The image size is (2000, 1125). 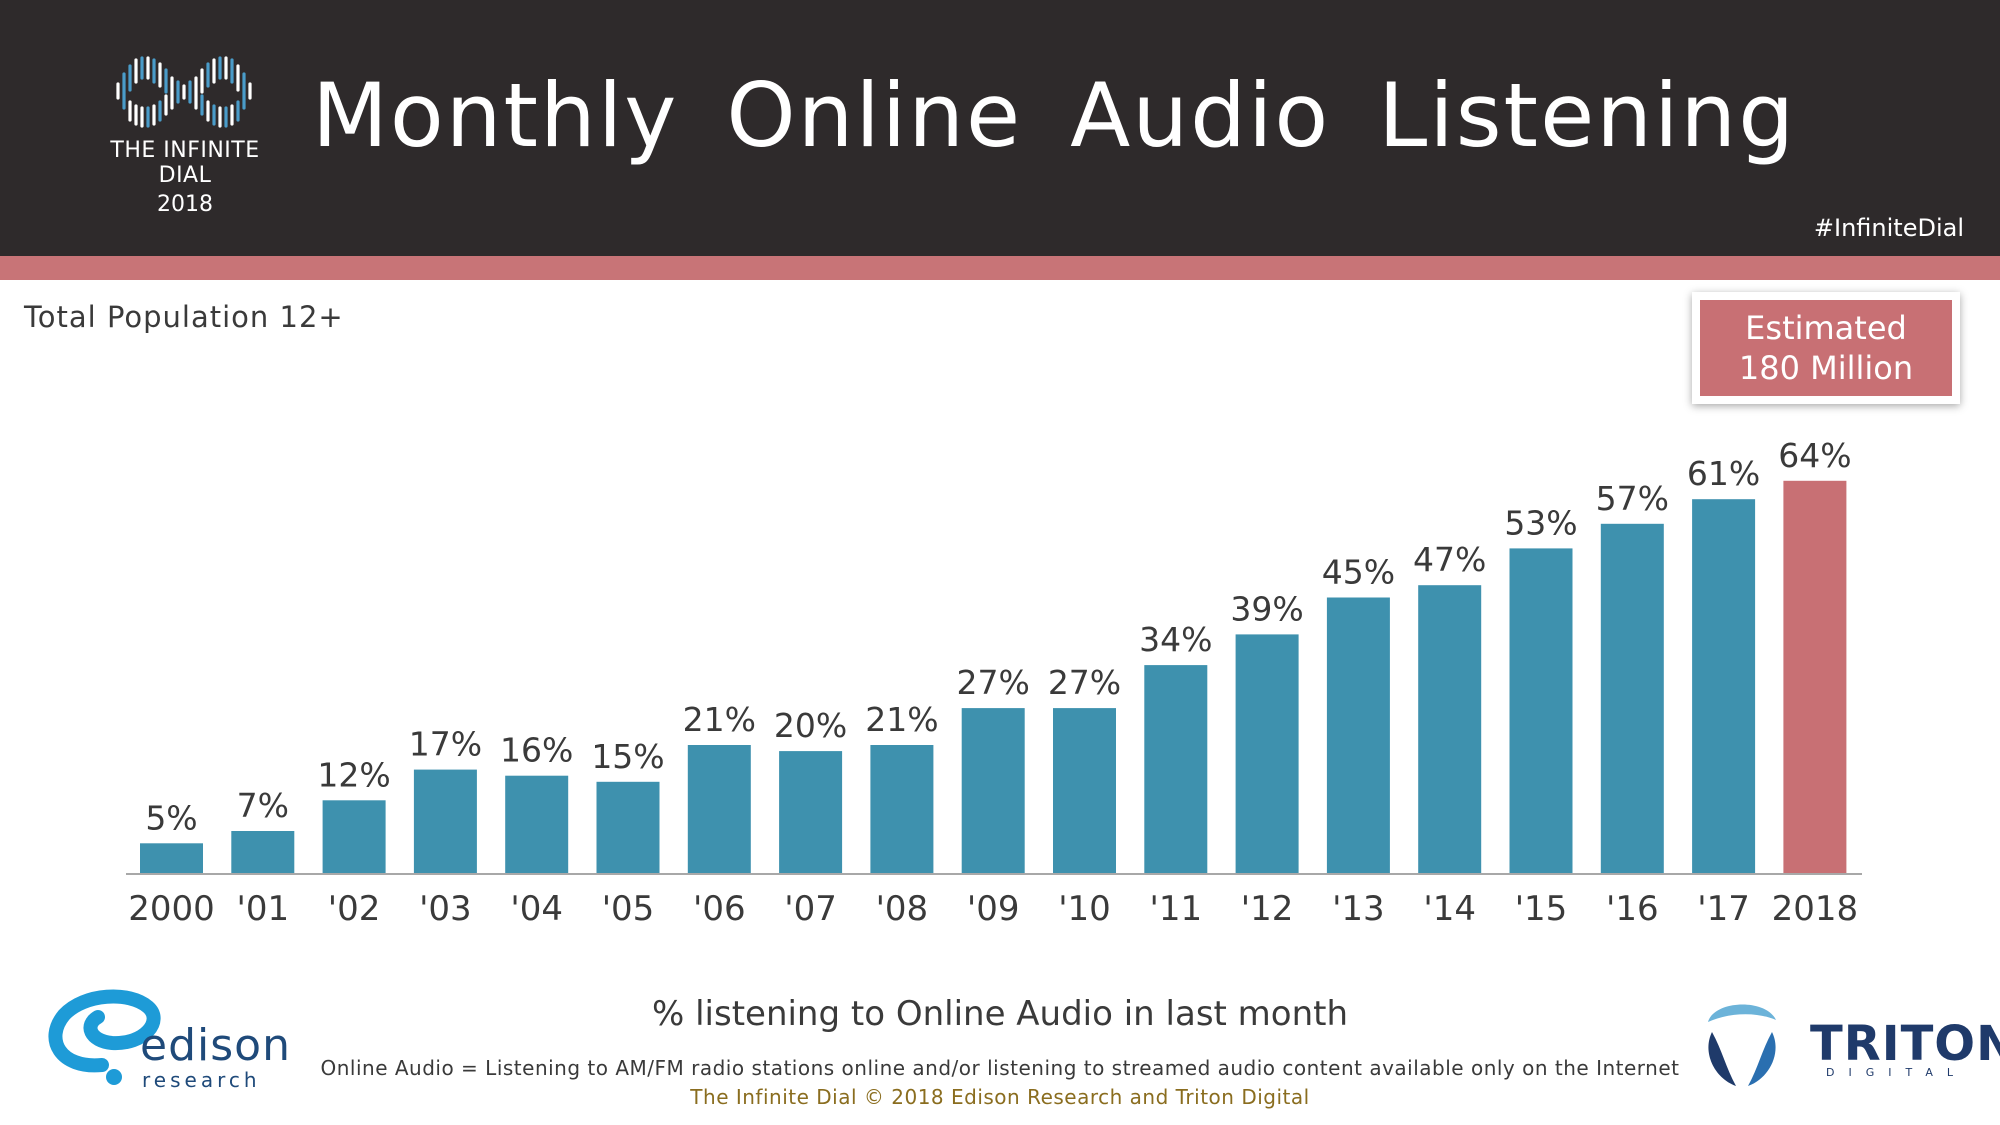 What do you see at coordinates (1723, 909) in the screenshot?
I see `x-tick-label: '17` at bounding box center [1723, 909].